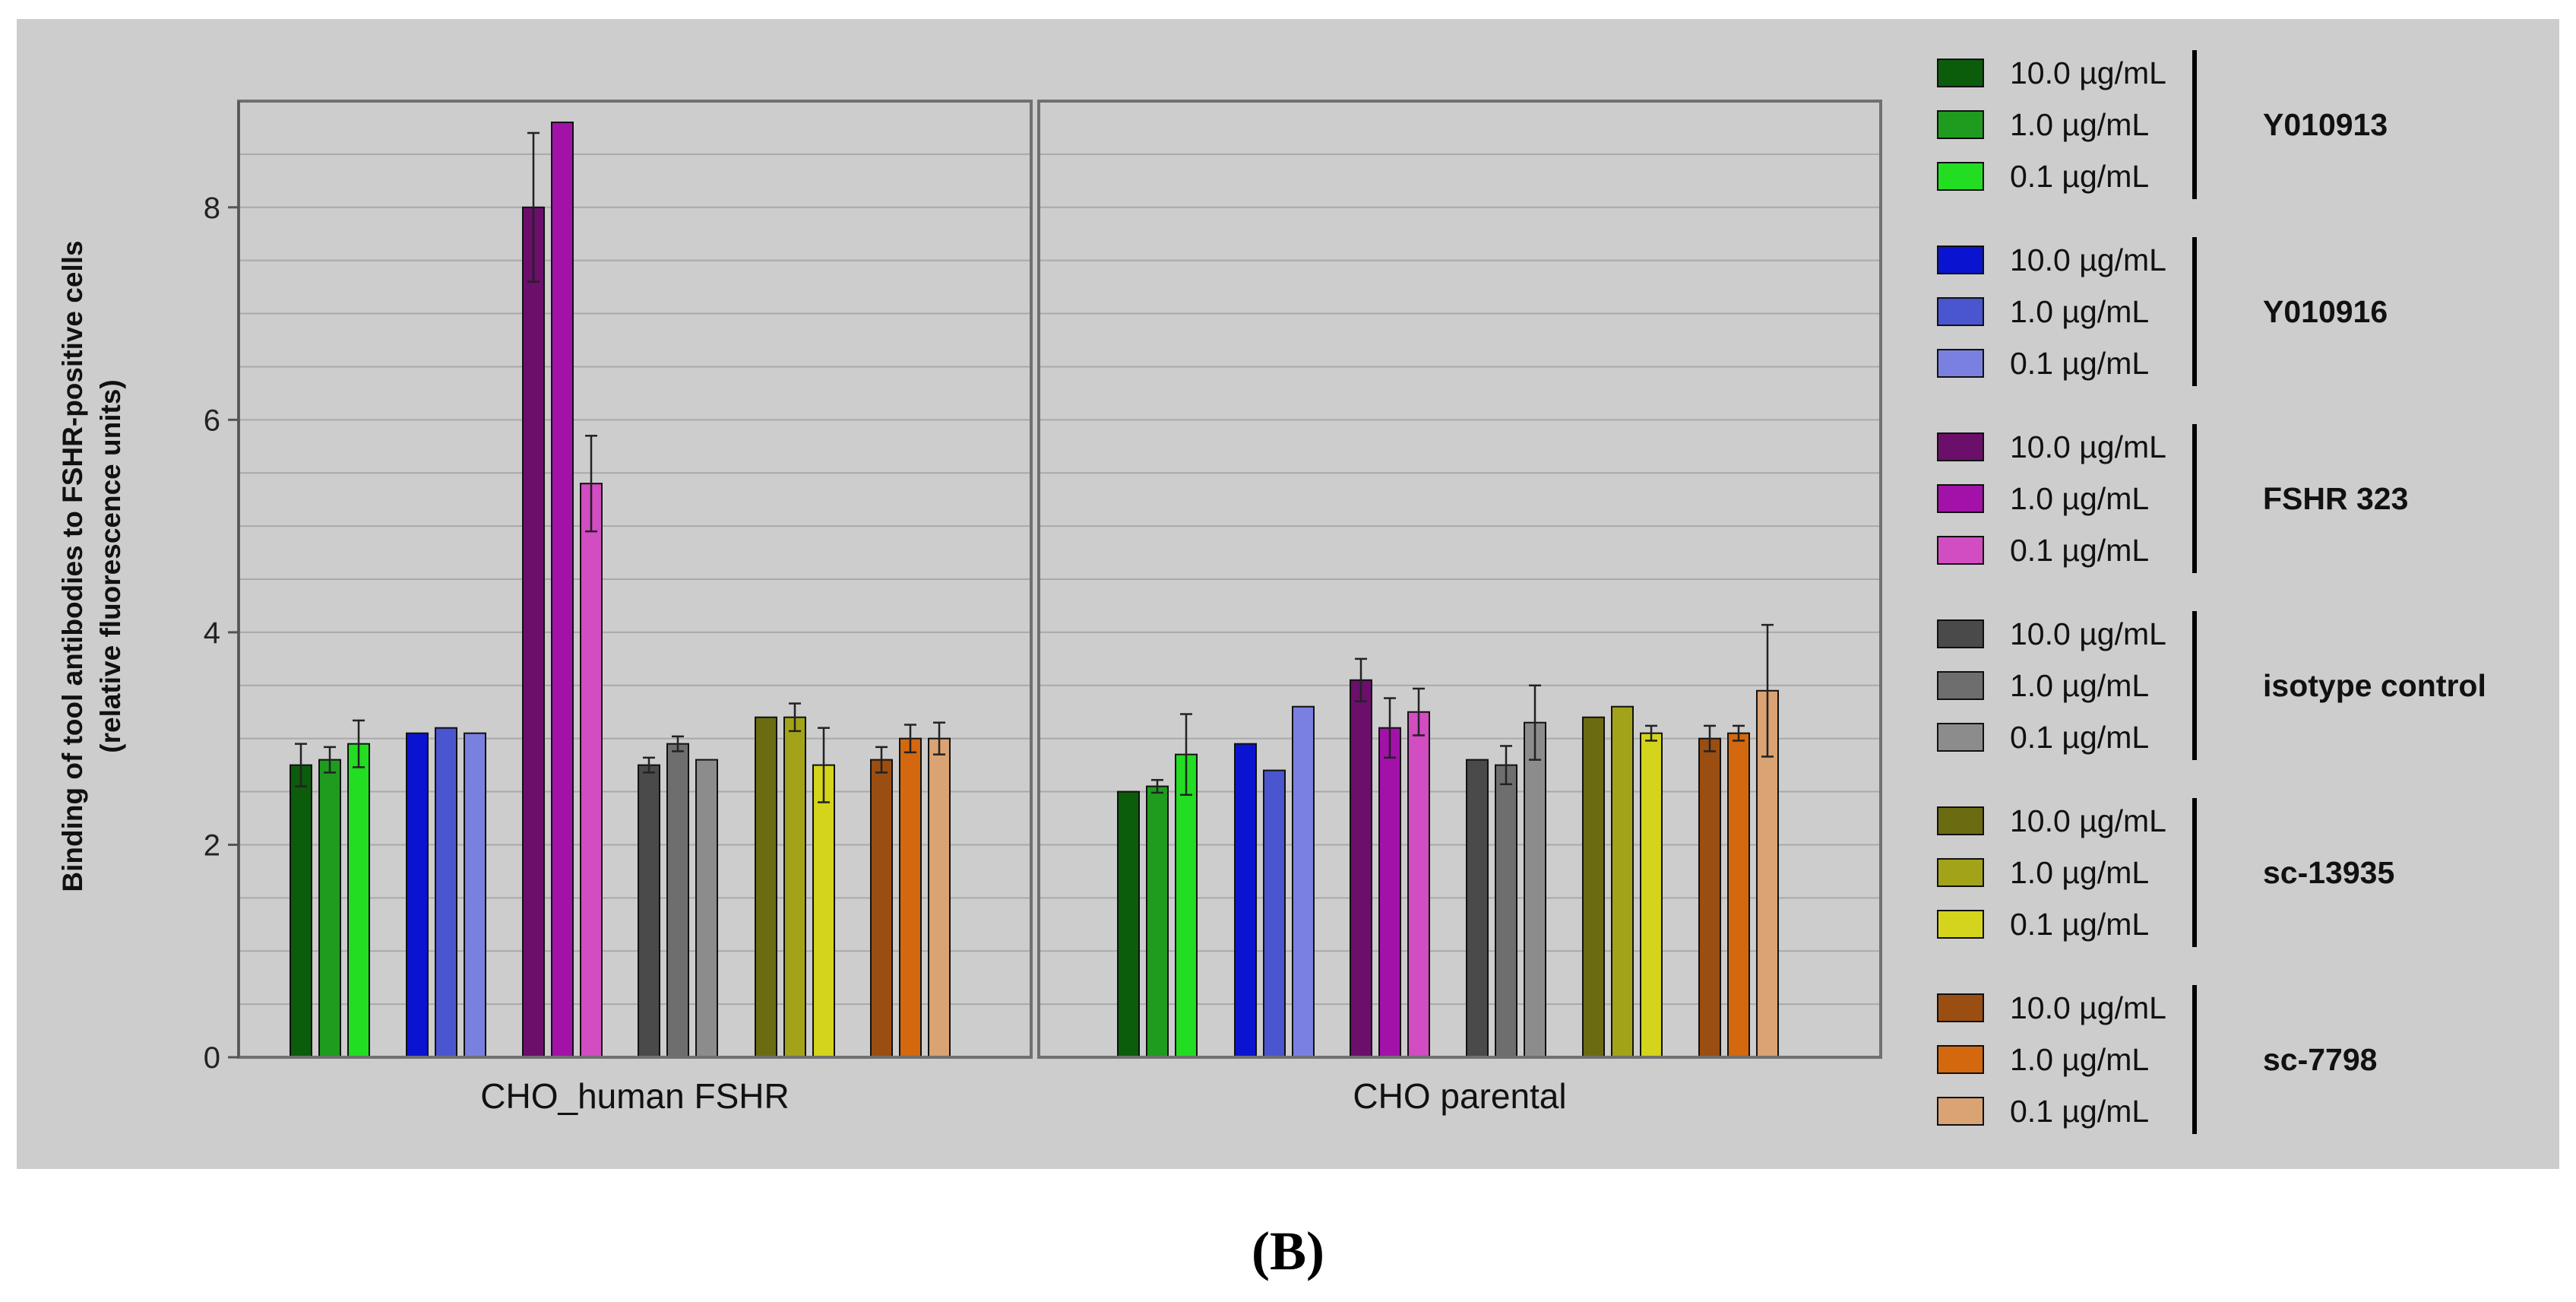 The image size is (2576, 1302). What do you see at coordinates (2328, 872) in the screenshot?
I see `legend-group-label: sc-13935` at bounding box center [2328, 872].